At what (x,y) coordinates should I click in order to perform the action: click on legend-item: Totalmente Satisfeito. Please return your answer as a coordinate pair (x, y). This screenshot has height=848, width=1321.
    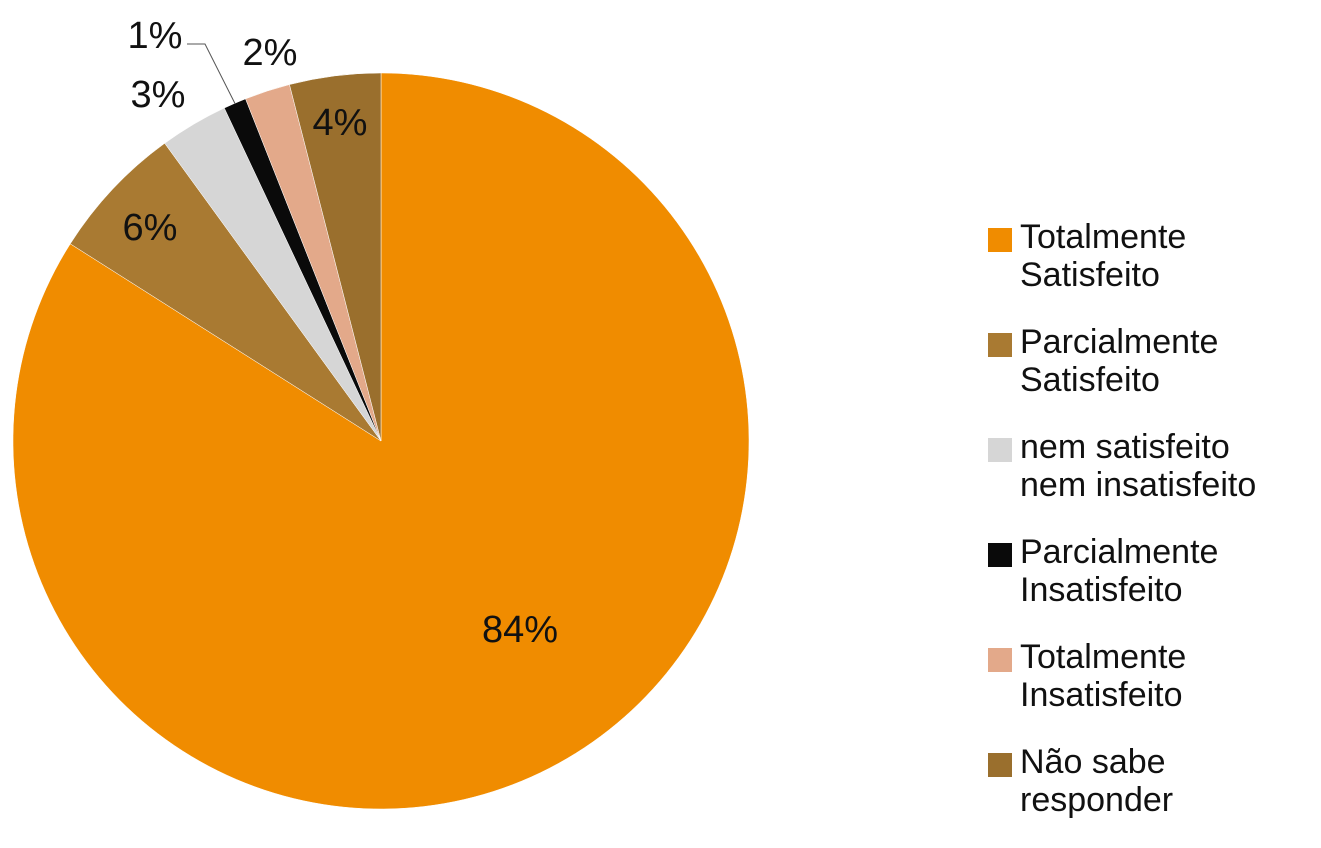
    Looking at the image, I should click on (1123, 256).